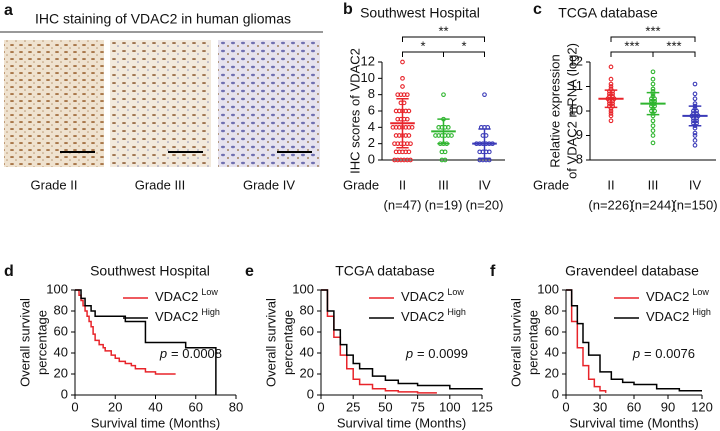 This screenshot has height=431, width=720. I want to click on p-value: p = 0.0076, so click(663, 353).